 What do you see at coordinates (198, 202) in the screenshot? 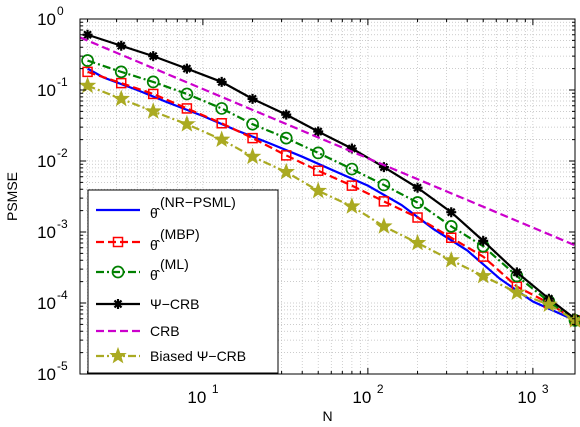
I see `legend-label-superscript: (NR−PSML)` at bounding box center [198, 202].